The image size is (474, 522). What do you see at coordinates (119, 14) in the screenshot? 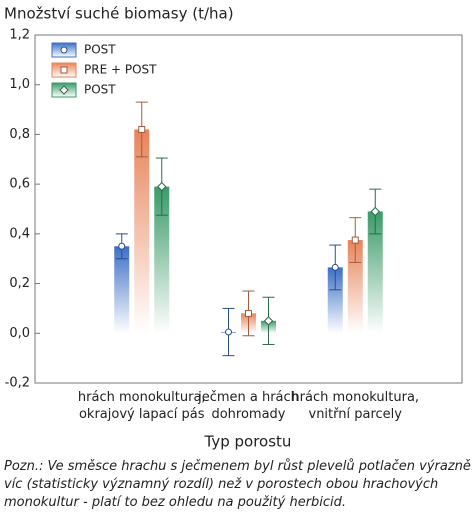
I see `chart-title: Množství suché biomasy (t/ha)` at bounding box center [119, 14].